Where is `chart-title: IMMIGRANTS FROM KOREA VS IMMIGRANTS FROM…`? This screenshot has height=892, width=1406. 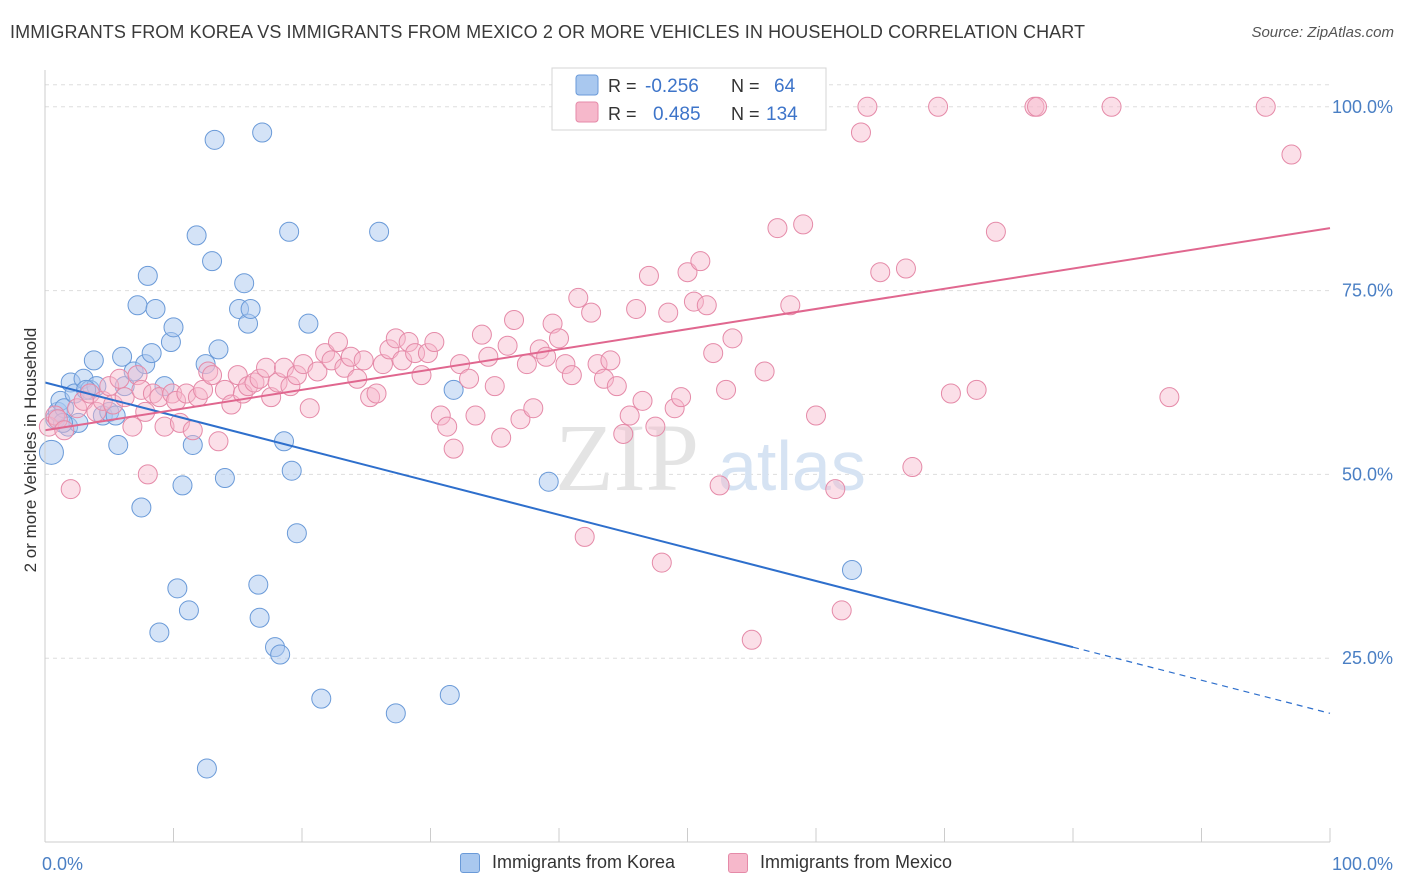 chart-title: IMMIGRANTS FROM KOREA VS IMMIGRANTS FROM… is located at coordinates (548, 32).